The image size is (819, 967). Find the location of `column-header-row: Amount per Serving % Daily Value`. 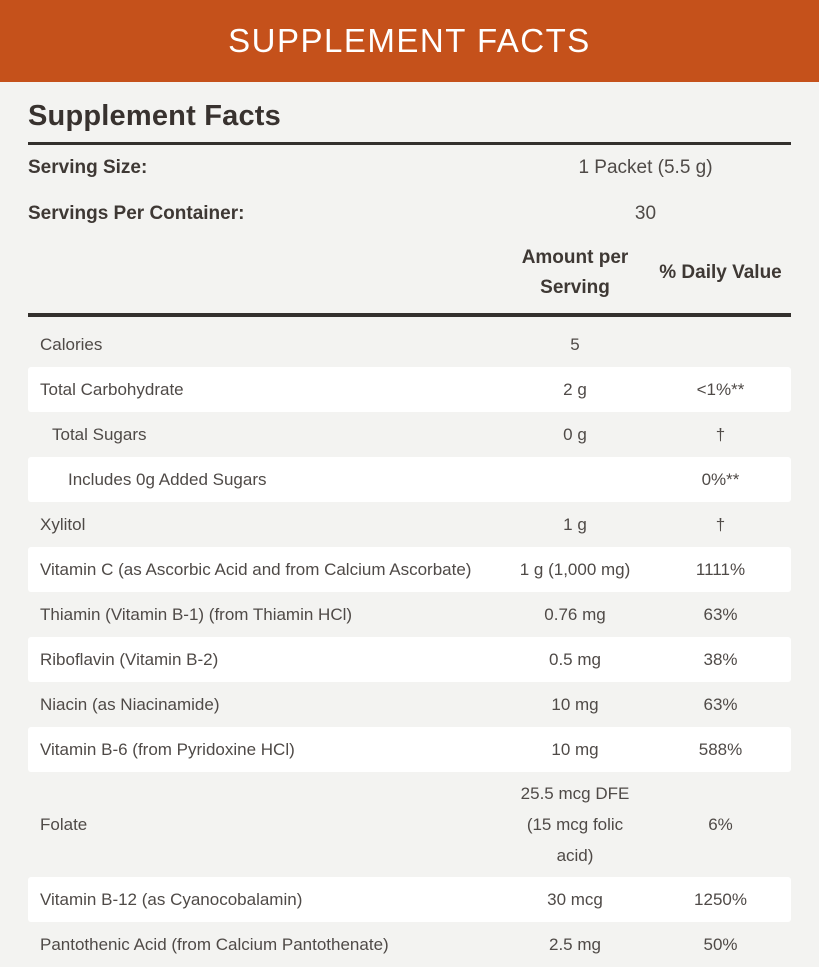

column-header-row: Amount per Serving % Daily Value is located at coordinates (409, 275).